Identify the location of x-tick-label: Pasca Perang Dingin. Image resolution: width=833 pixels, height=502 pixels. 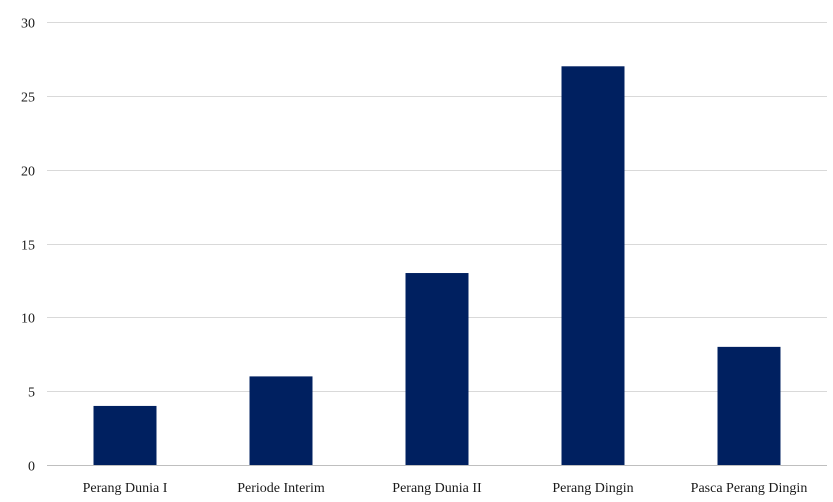
(749, 488).